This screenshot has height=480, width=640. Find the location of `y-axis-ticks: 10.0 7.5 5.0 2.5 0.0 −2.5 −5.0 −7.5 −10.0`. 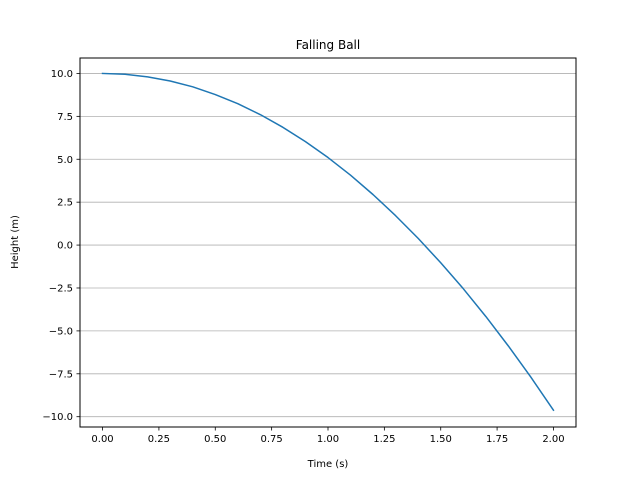

y-axis-ticks: 10.0 7.5 5.0 2.5 0.0 −2.5 −5.0 −7.5 −10.0 is located at coordinates (61, 246).